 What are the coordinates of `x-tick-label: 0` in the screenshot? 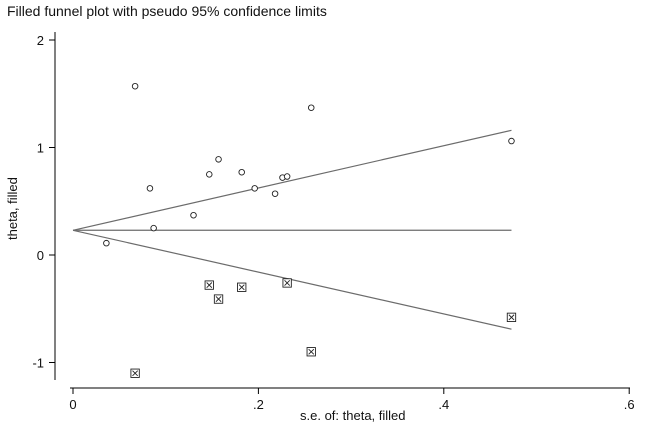 It's located at (72, 404).